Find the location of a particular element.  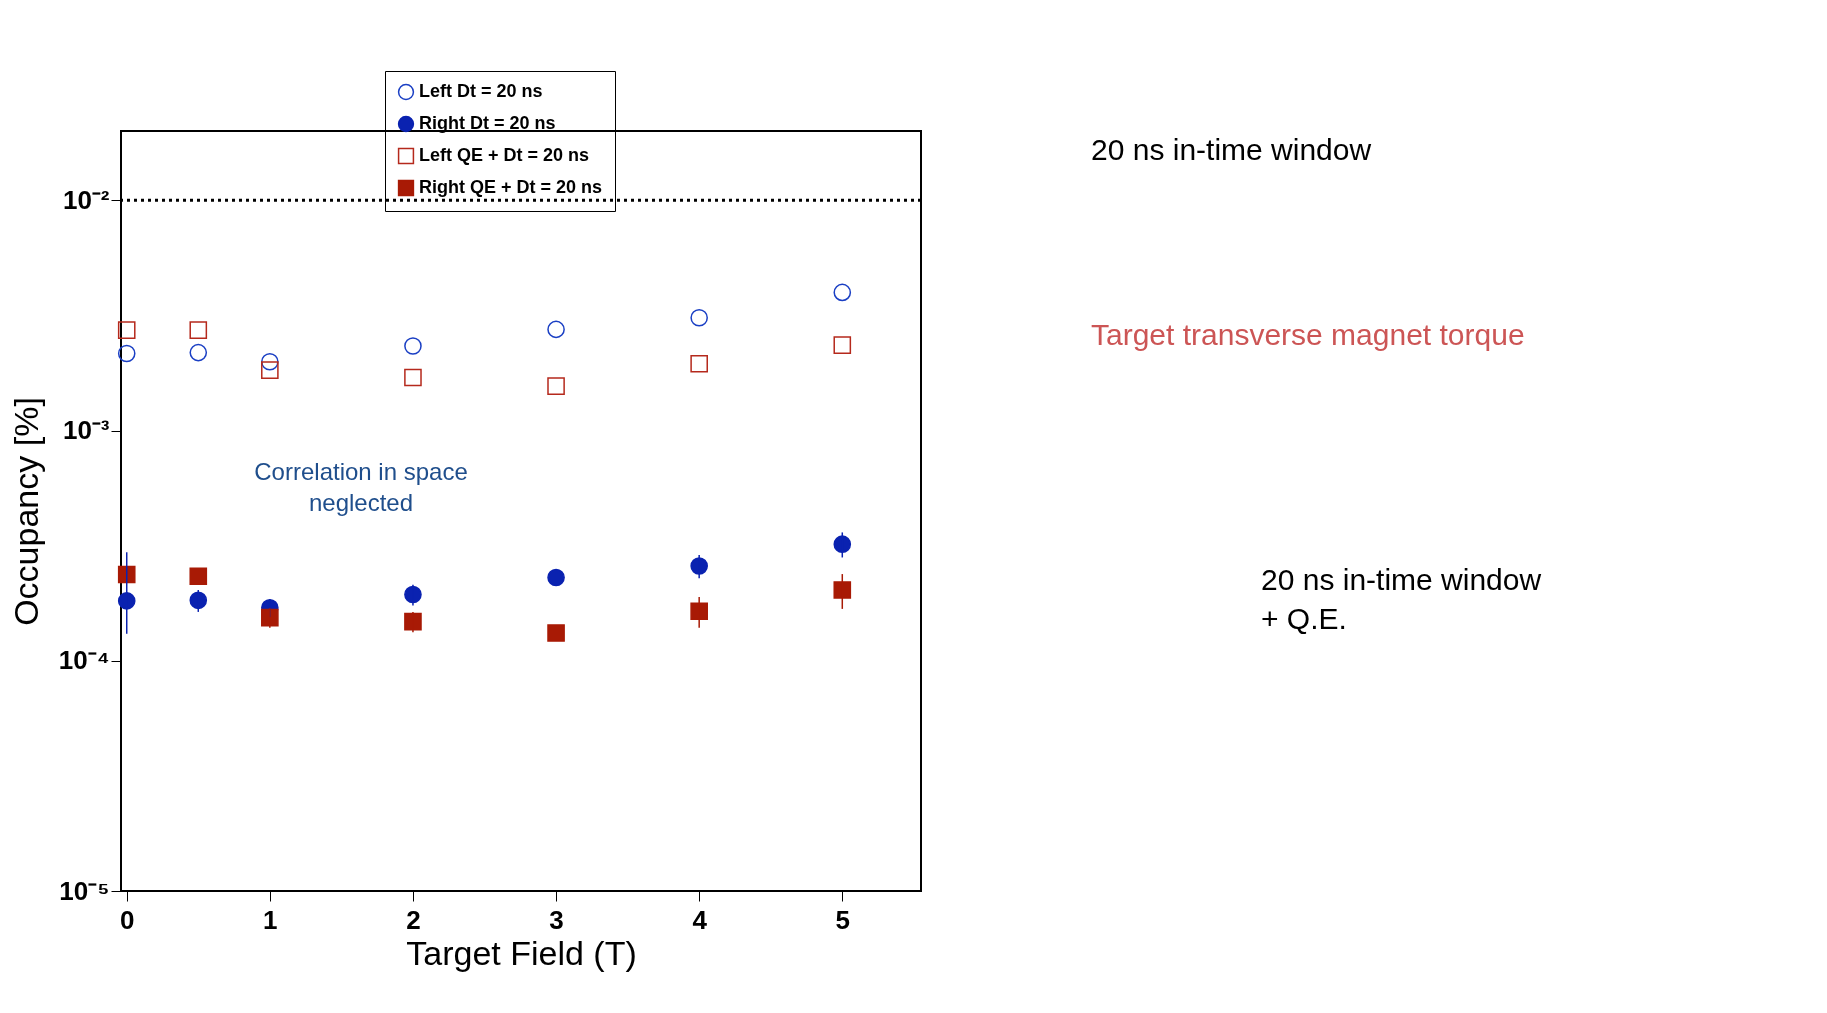

x-axis-title: Target Field (T) is located at coordinates (521, 952).